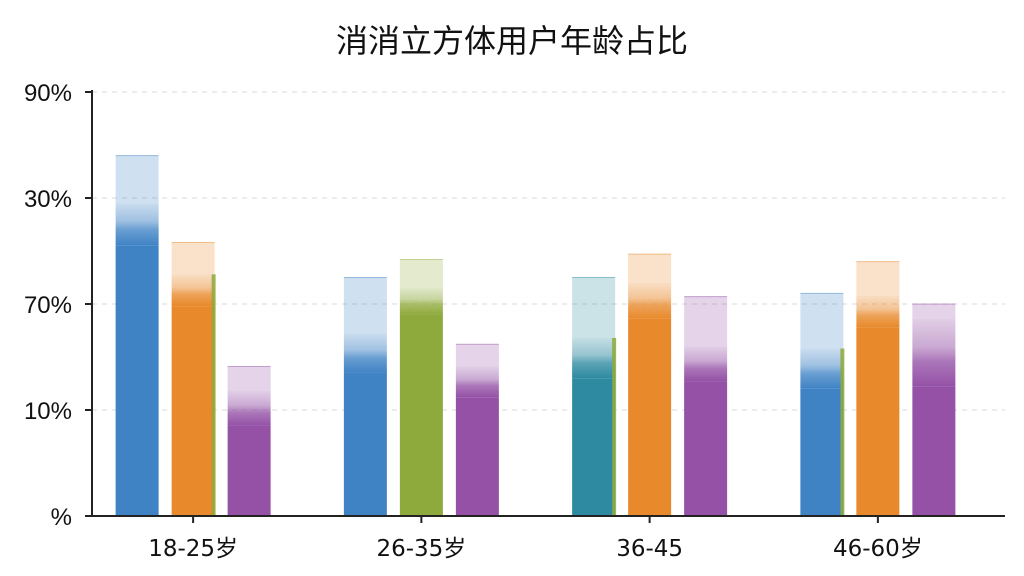 The height and width of the screenshot is (576, 1024). Describe the element at coordinates (535, 539) in the screenshot. I see `x-tick-labels: 18-25岁 26-35岁 36-45 46-60岁` at that location.